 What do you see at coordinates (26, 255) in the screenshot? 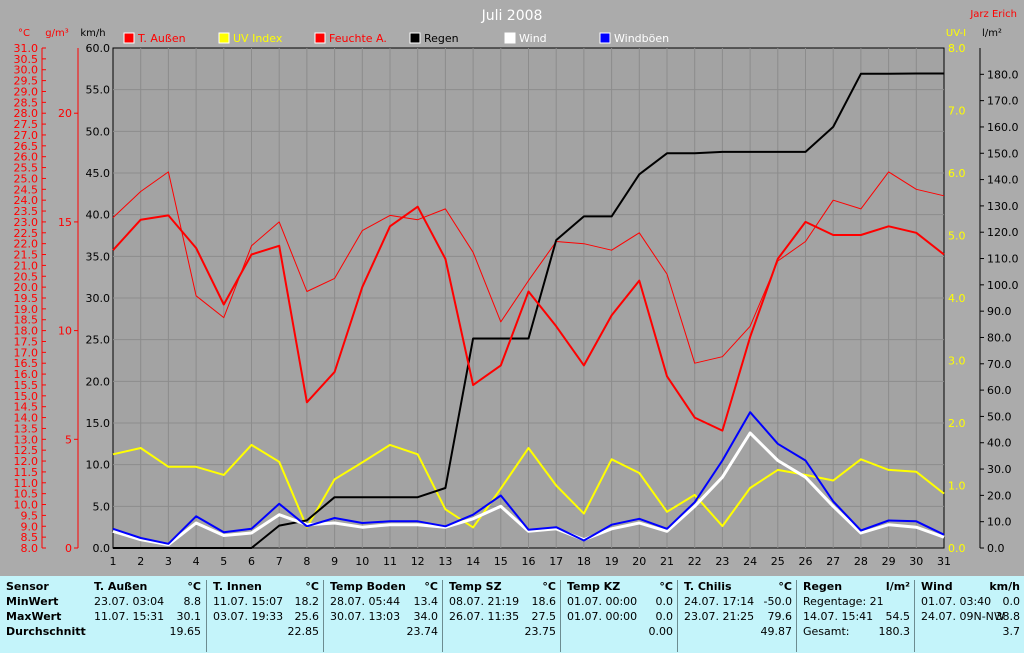
I see `temp-axis-tick-label: 21.5` at bounding box center [26, 255].